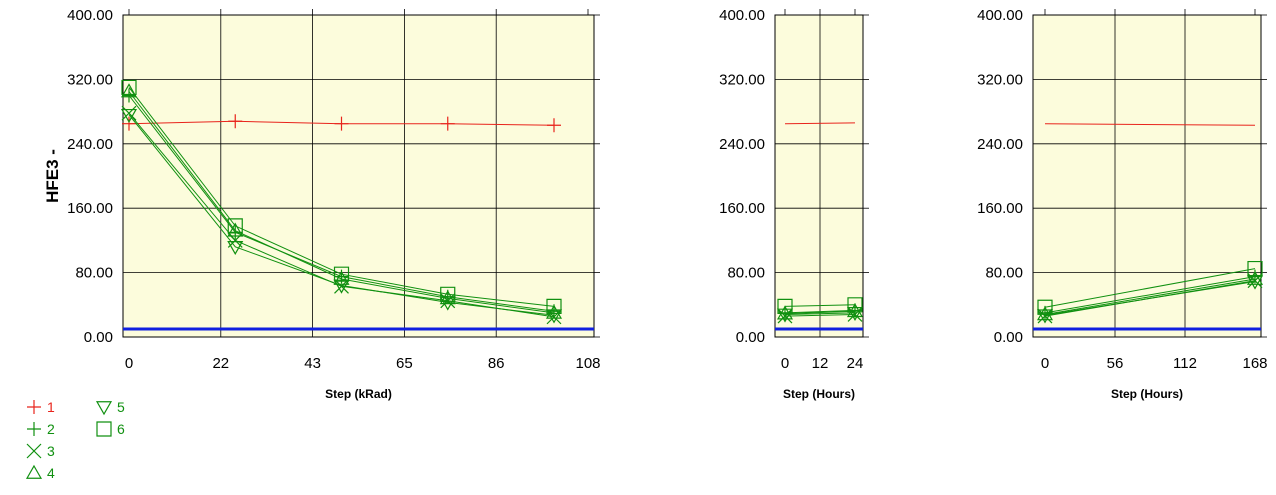 The height and width of the screenshot is (495, 1276). I want to click on x-tick-label: 86, so click(496, 363).